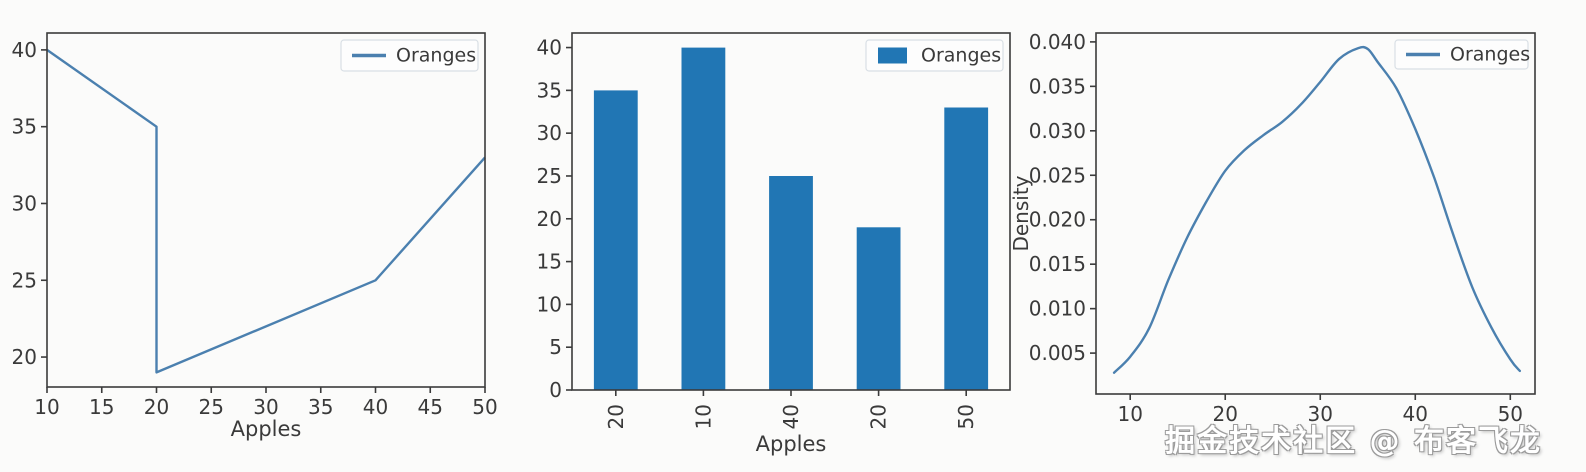 The width and height of the screenshot is (1586, 472). I want to click on y-tick-label: 0.020, so click(1057, 220).